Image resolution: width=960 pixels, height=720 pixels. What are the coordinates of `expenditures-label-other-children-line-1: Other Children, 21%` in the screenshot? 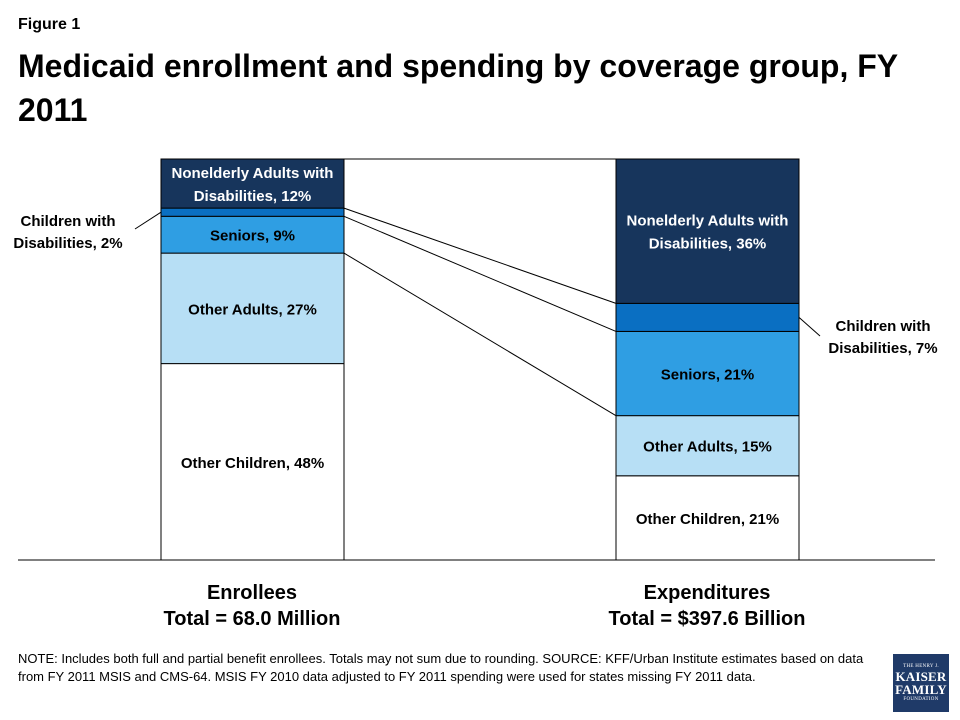 It's located at (707, 519).